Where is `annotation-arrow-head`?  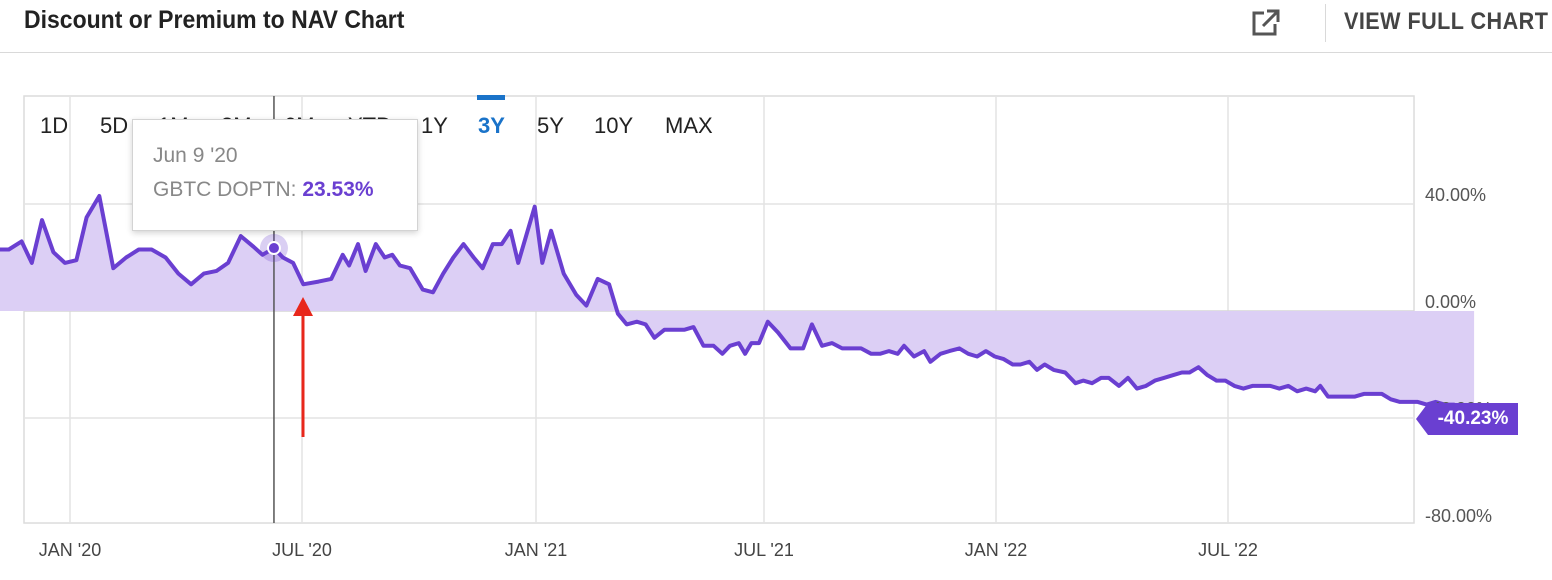 annotation-arrow-head is located at coordinates (303, 306).